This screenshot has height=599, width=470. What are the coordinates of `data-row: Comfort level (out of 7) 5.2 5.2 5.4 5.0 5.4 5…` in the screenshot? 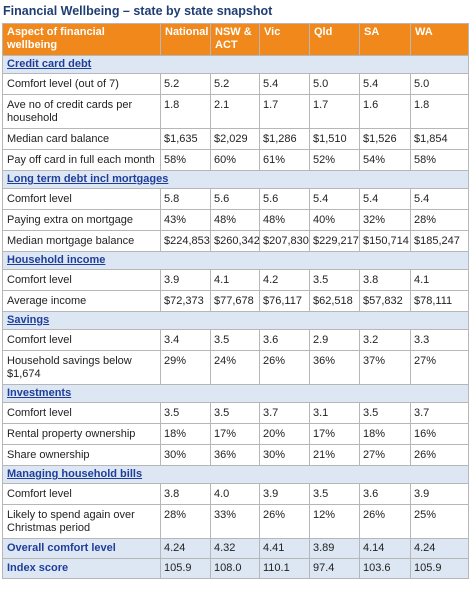 It's located at (235, 84).